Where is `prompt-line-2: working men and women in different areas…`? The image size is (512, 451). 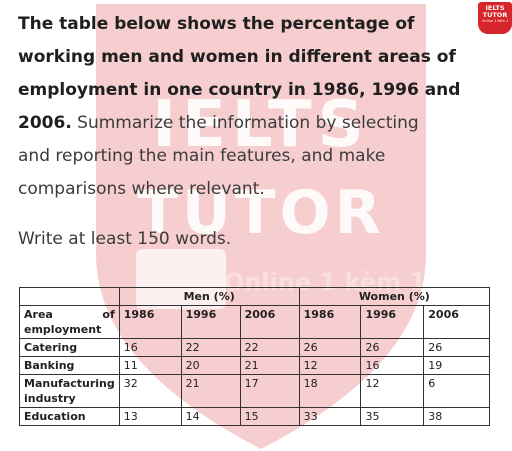
prompt-line-2: working men and women in different areas… is located at coordinates (237, 57).